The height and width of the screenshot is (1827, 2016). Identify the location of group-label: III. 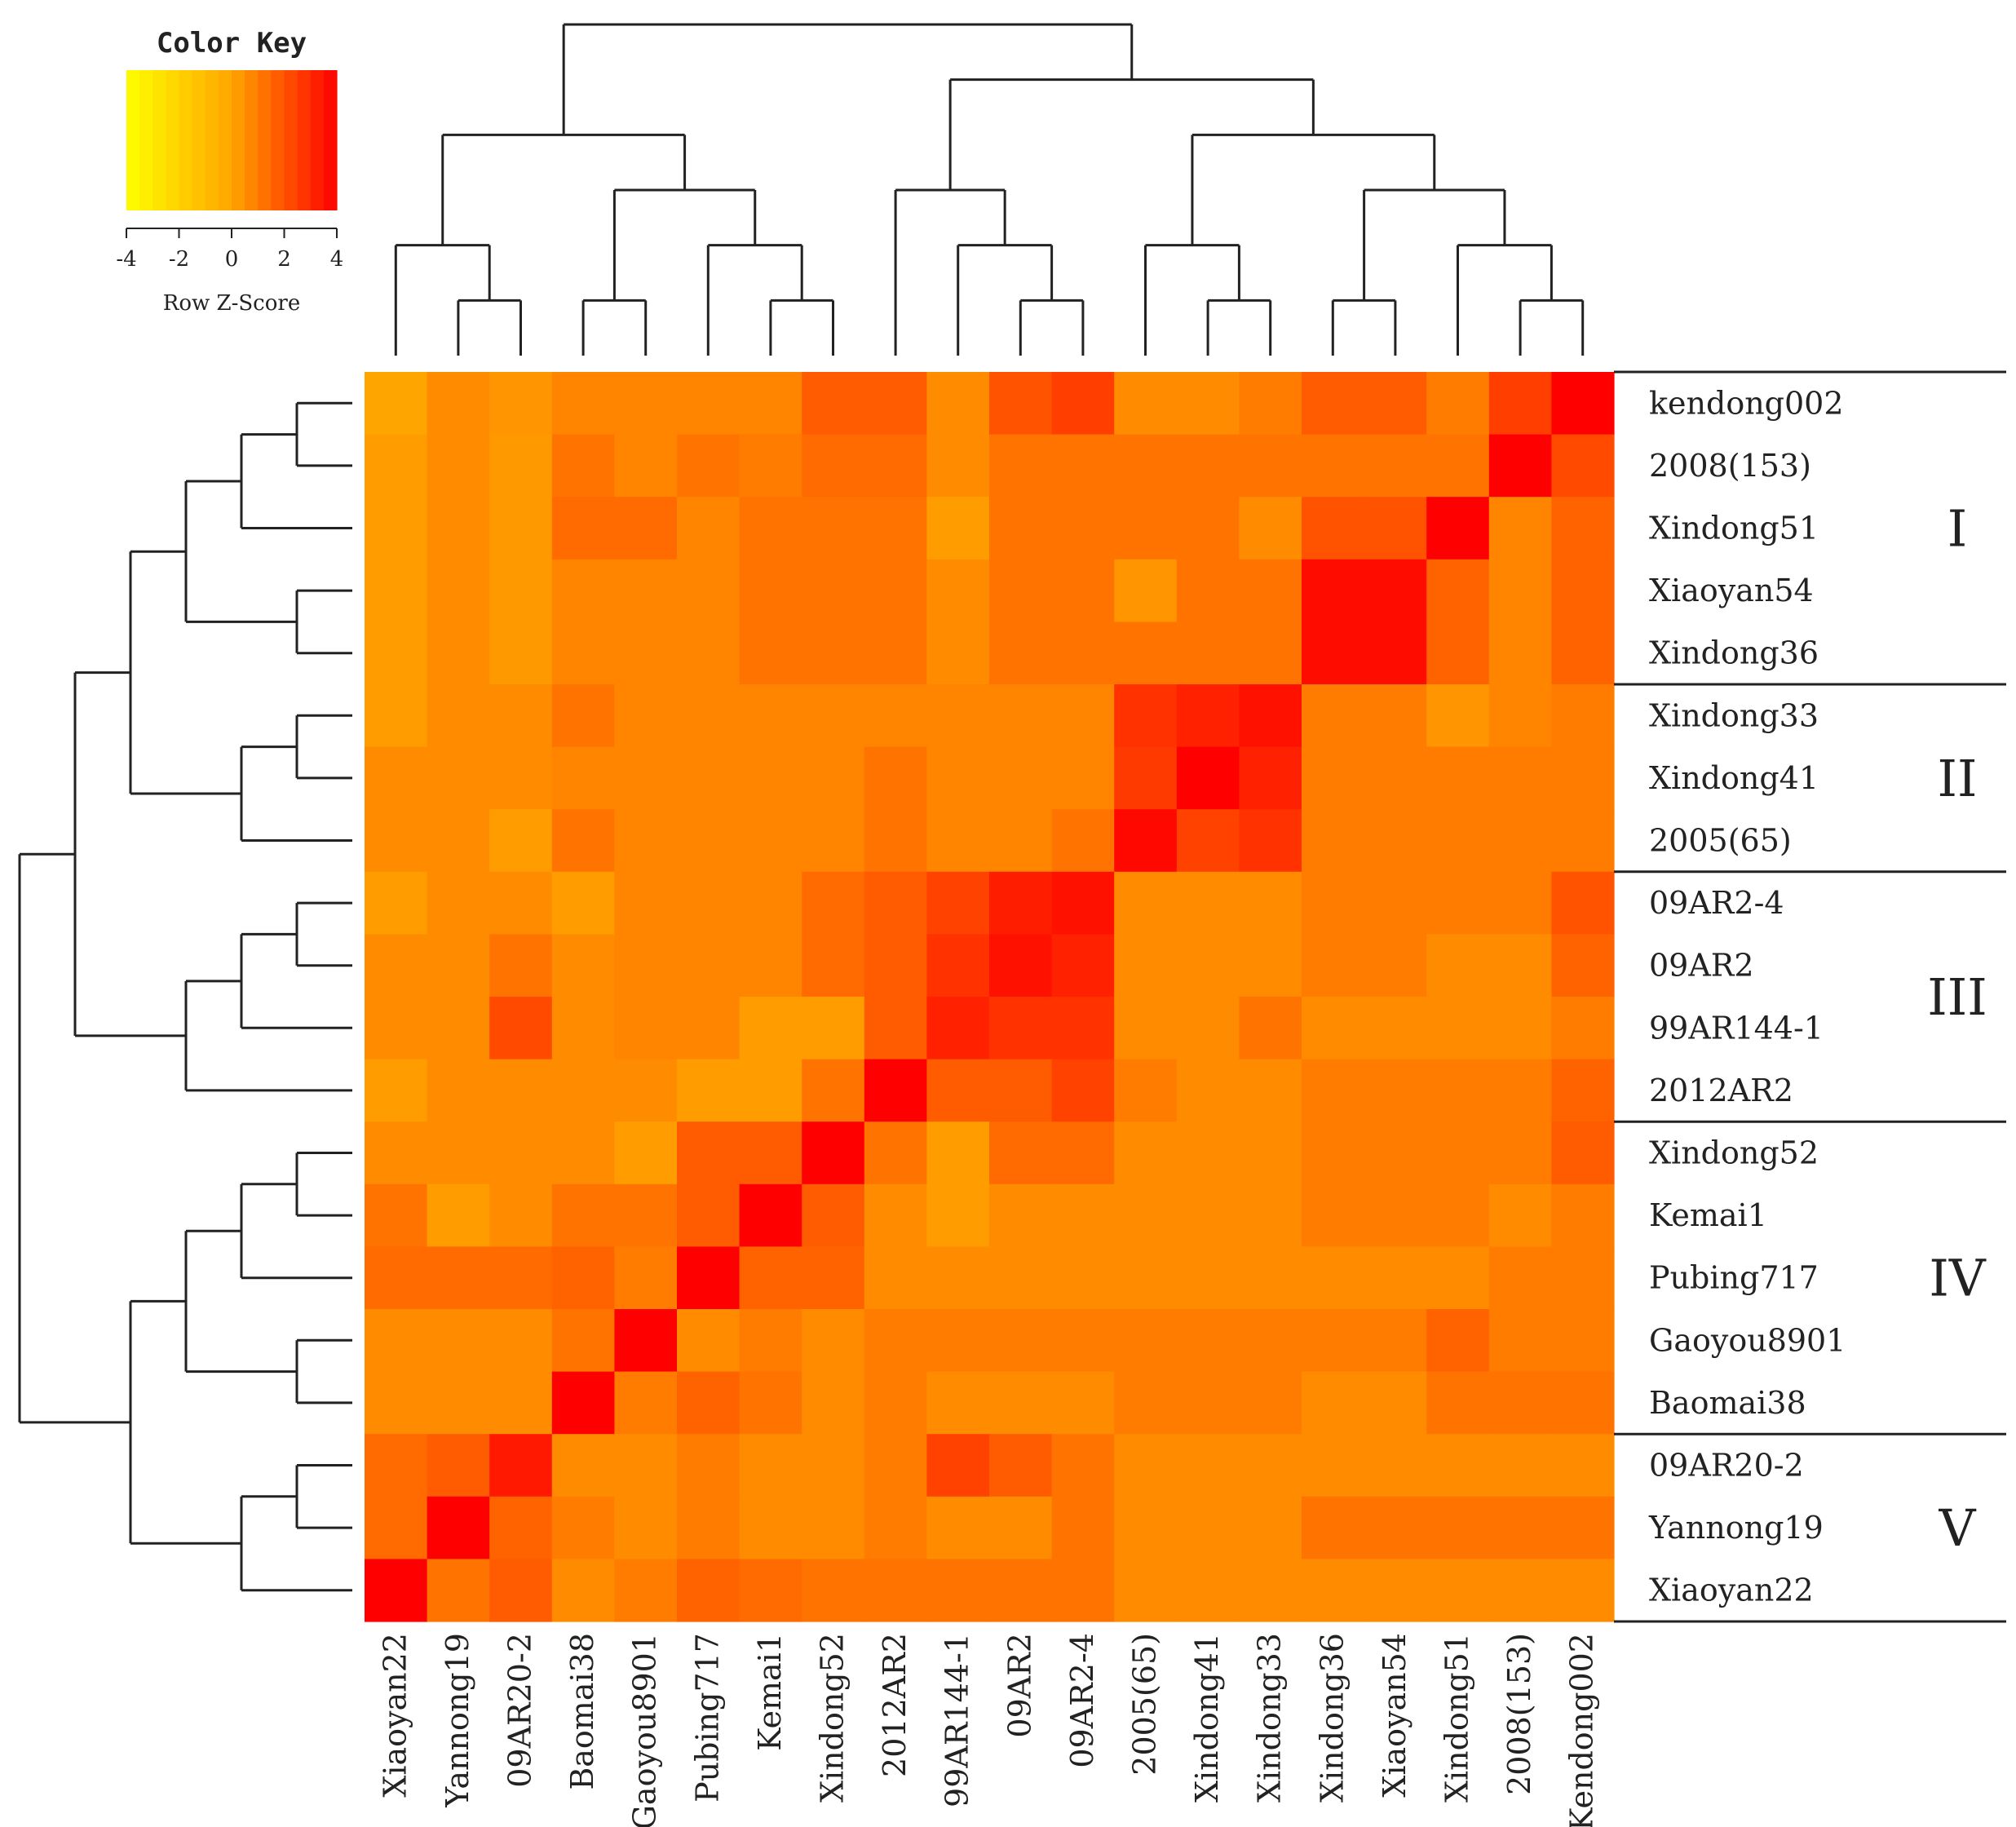
(1957, 997).